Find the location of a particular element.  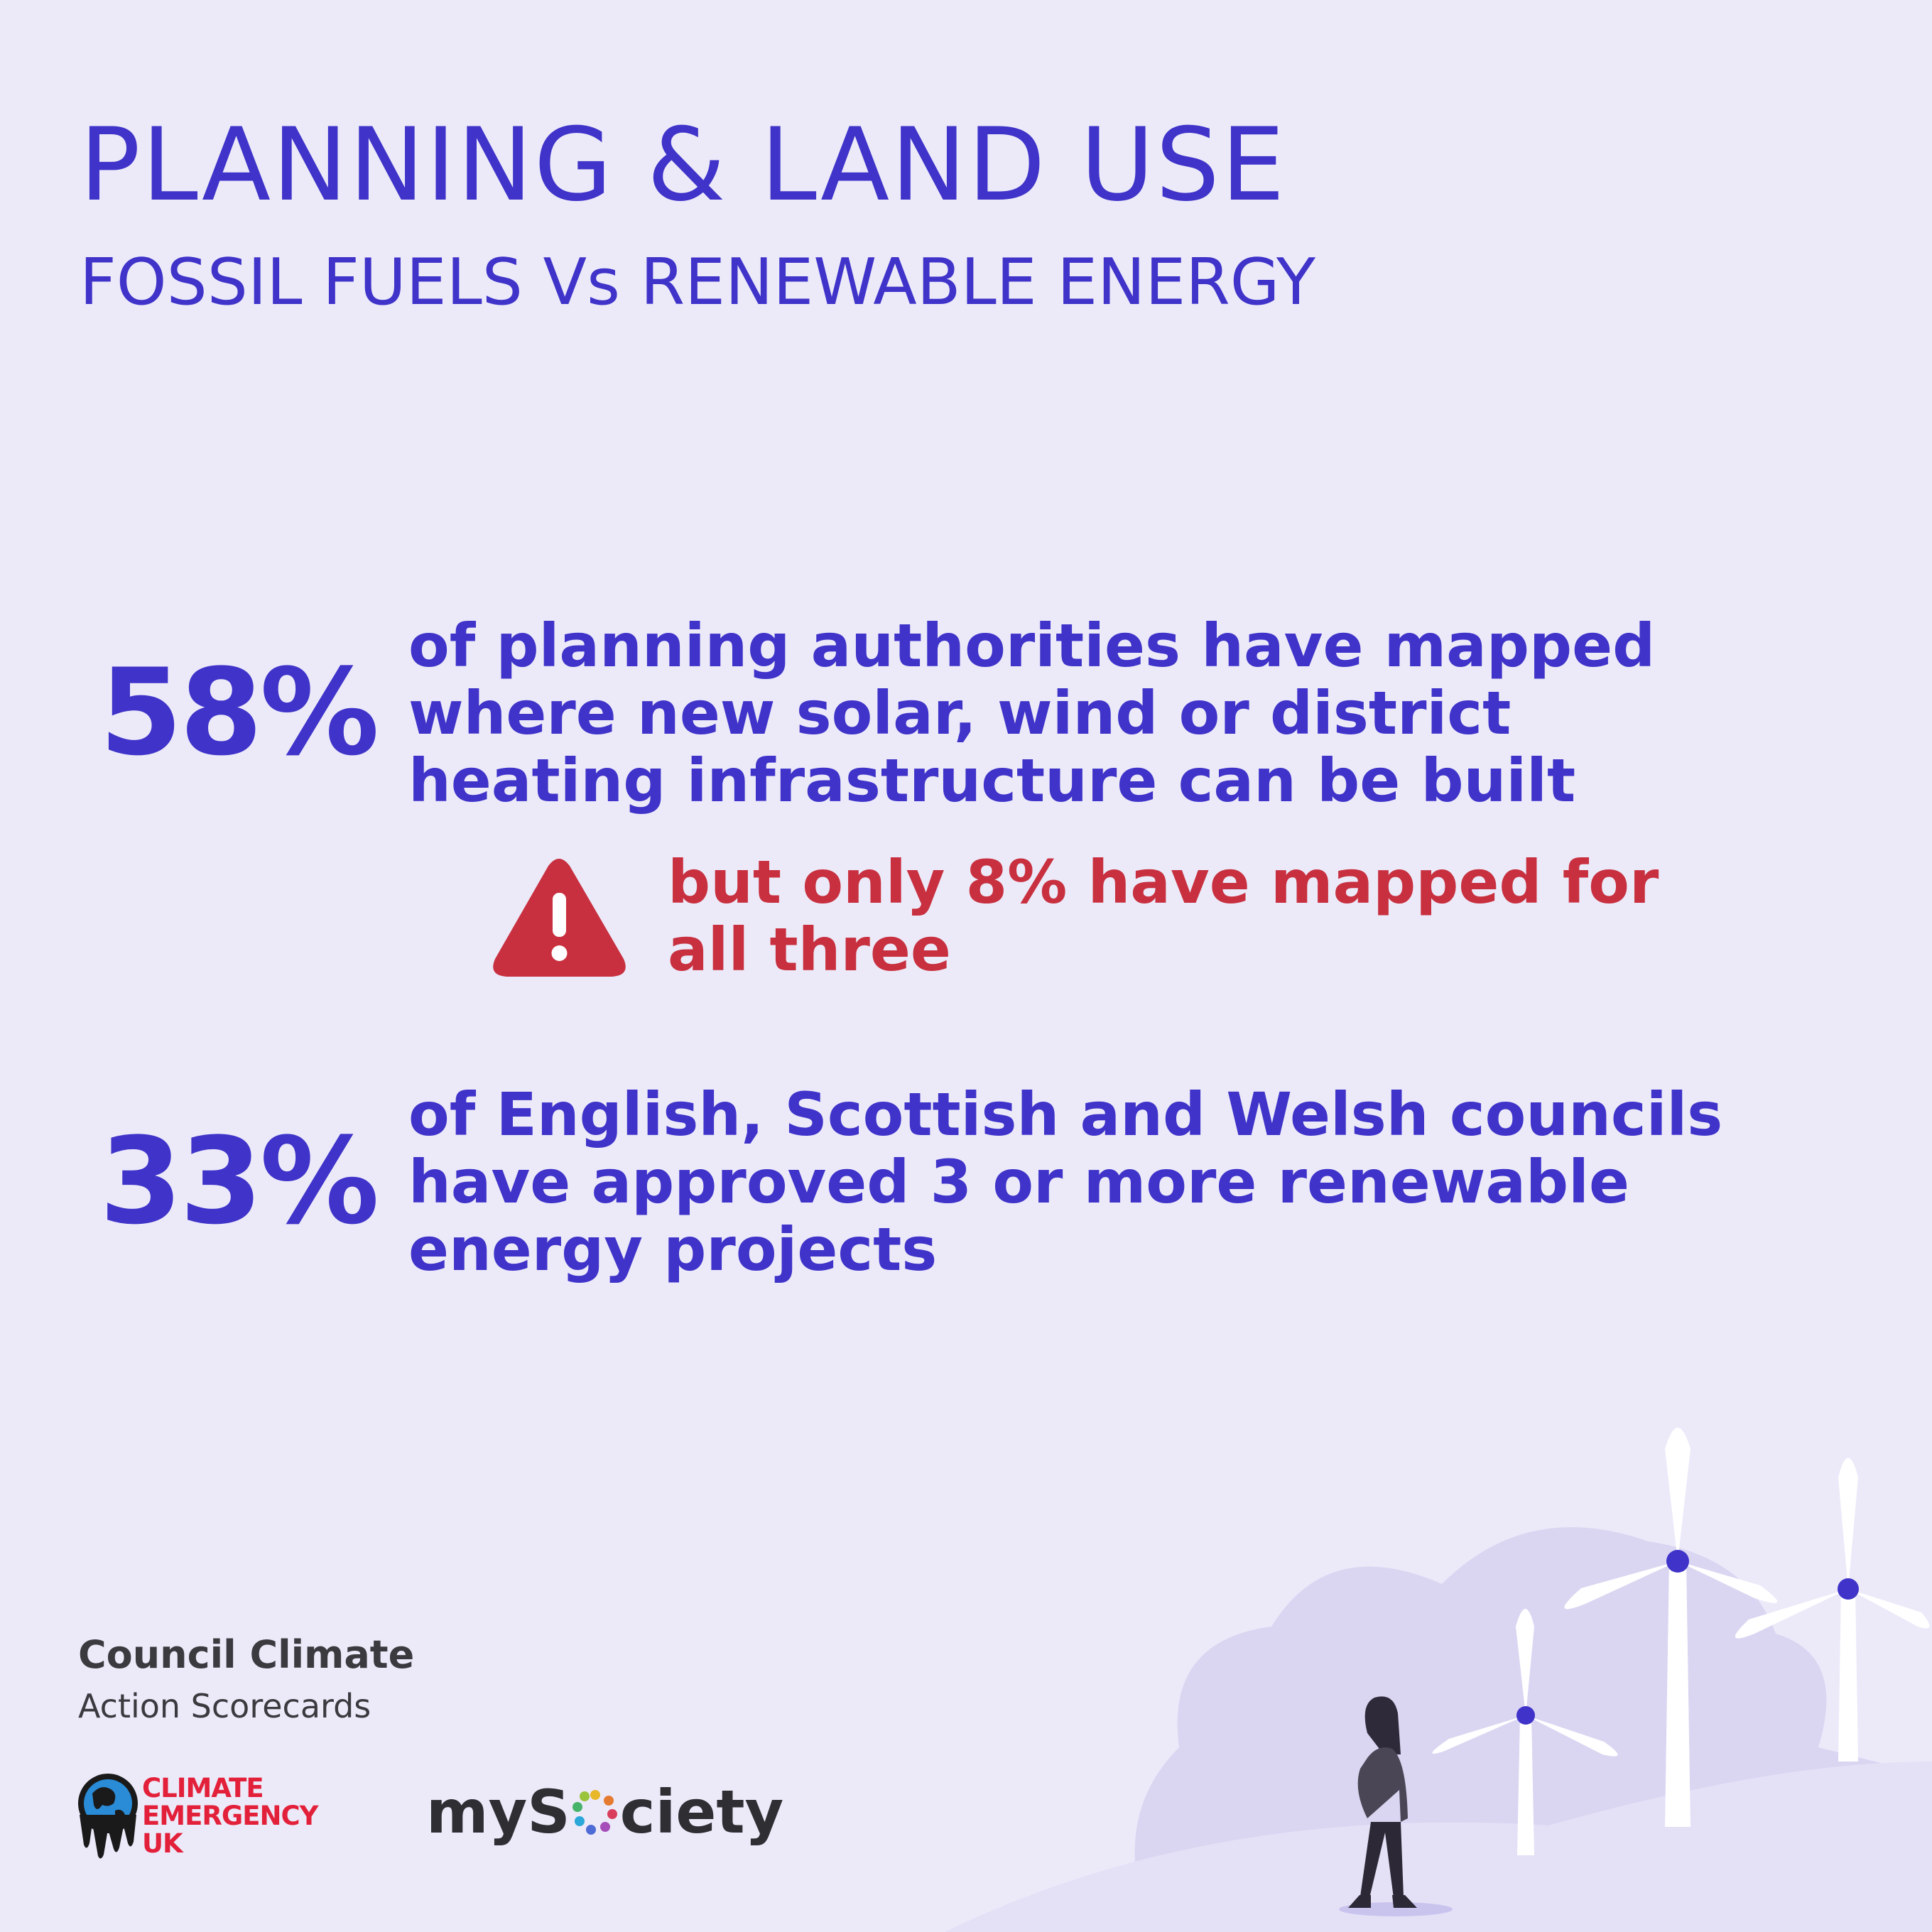

mysociety-logo: myS ciety is located at coordinates (605, 1812).